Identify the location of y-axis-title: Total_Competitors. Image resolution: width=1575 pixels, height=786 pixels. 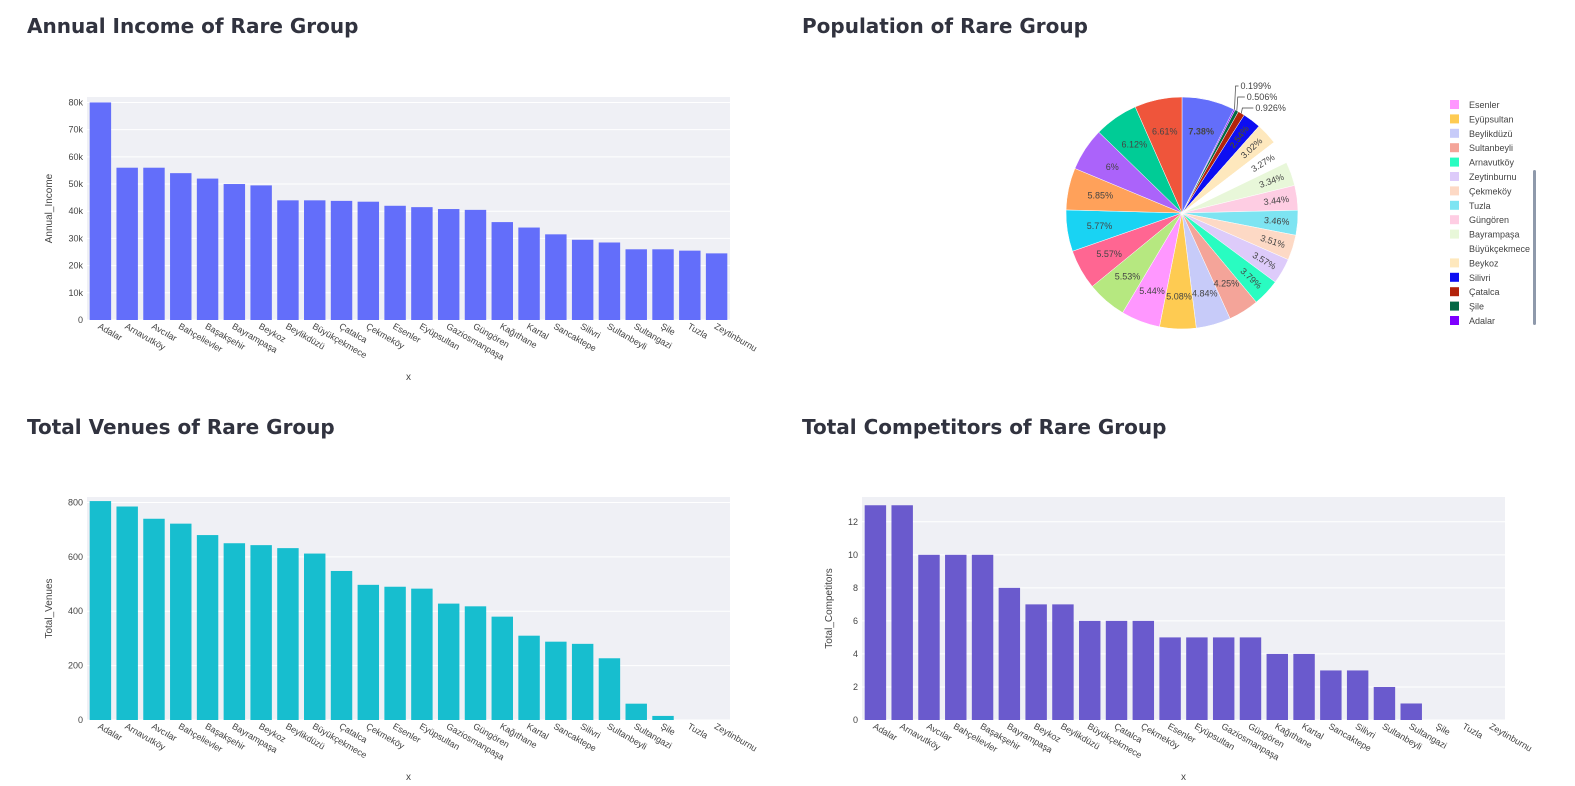
(829, 608).